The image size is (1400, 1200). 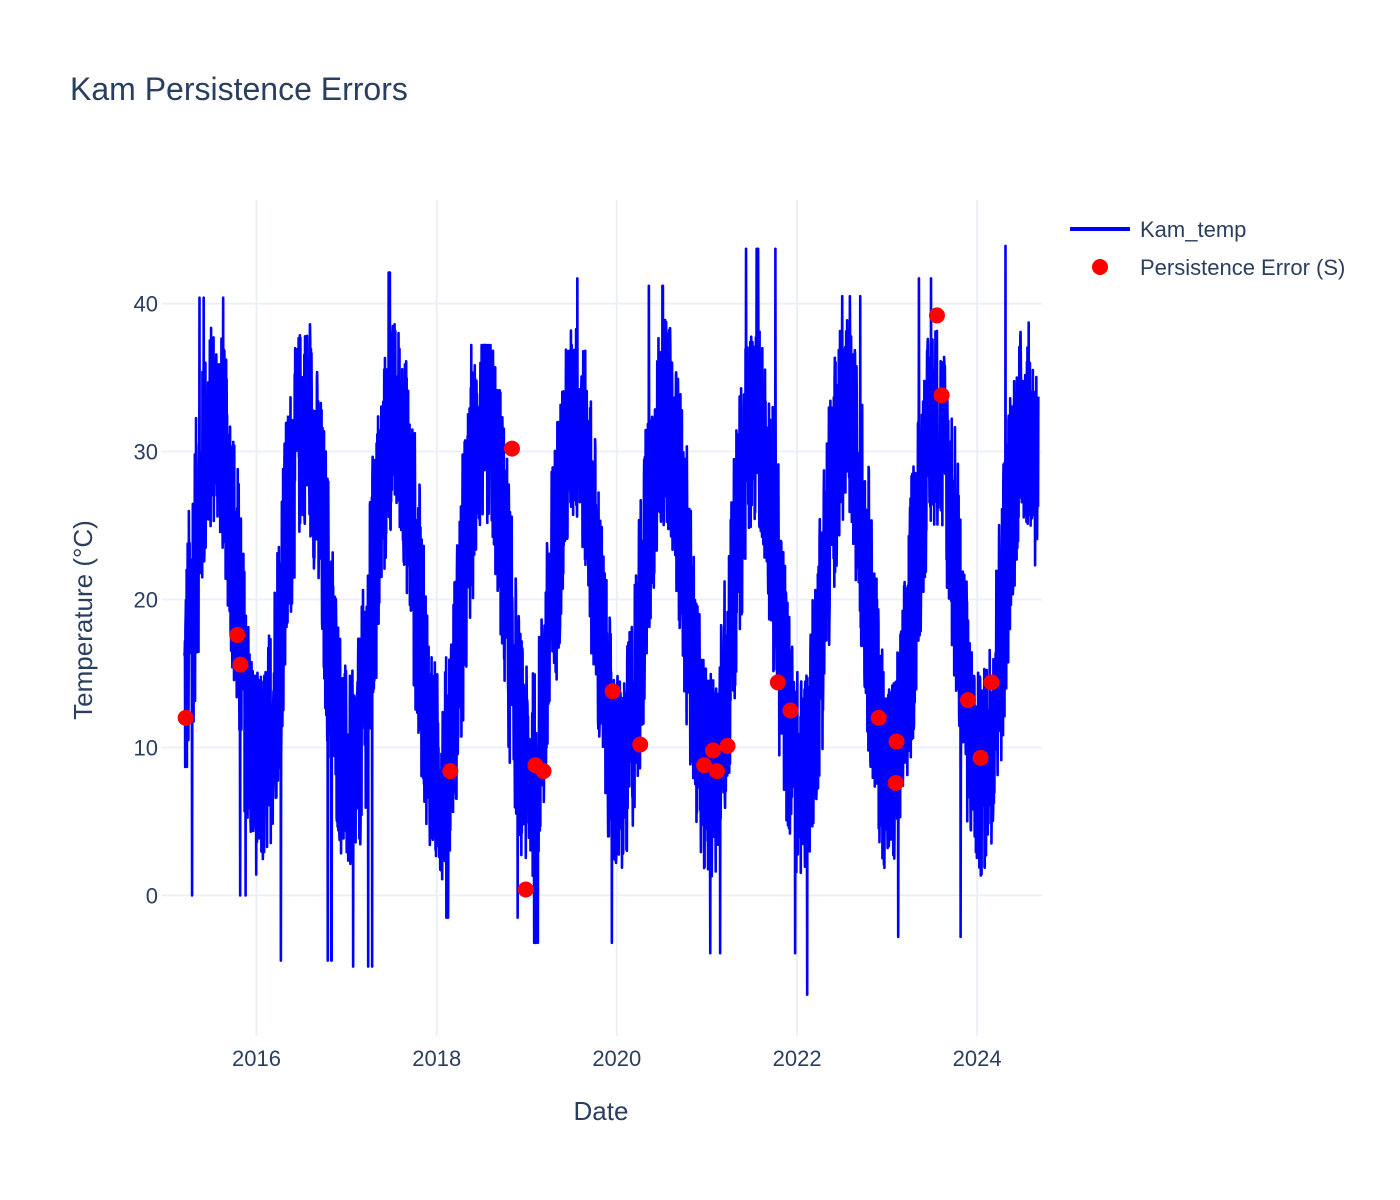 I want to click on legend-marker-swatch, so click(x=1100, y=267).